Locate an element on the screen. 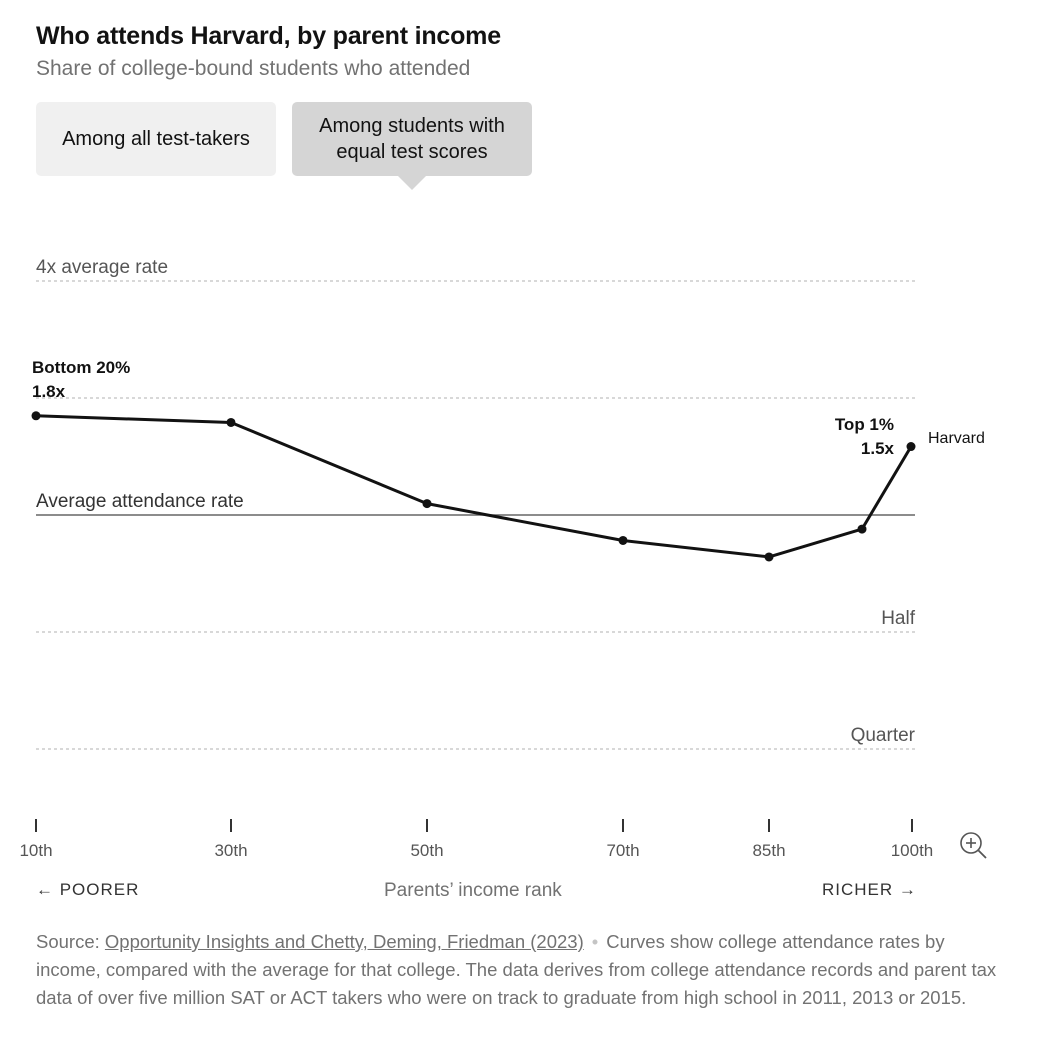 The width and height of the screenshot is (1050, 1052). reference-label-4: Quarter is located at coordinates (883, 735).